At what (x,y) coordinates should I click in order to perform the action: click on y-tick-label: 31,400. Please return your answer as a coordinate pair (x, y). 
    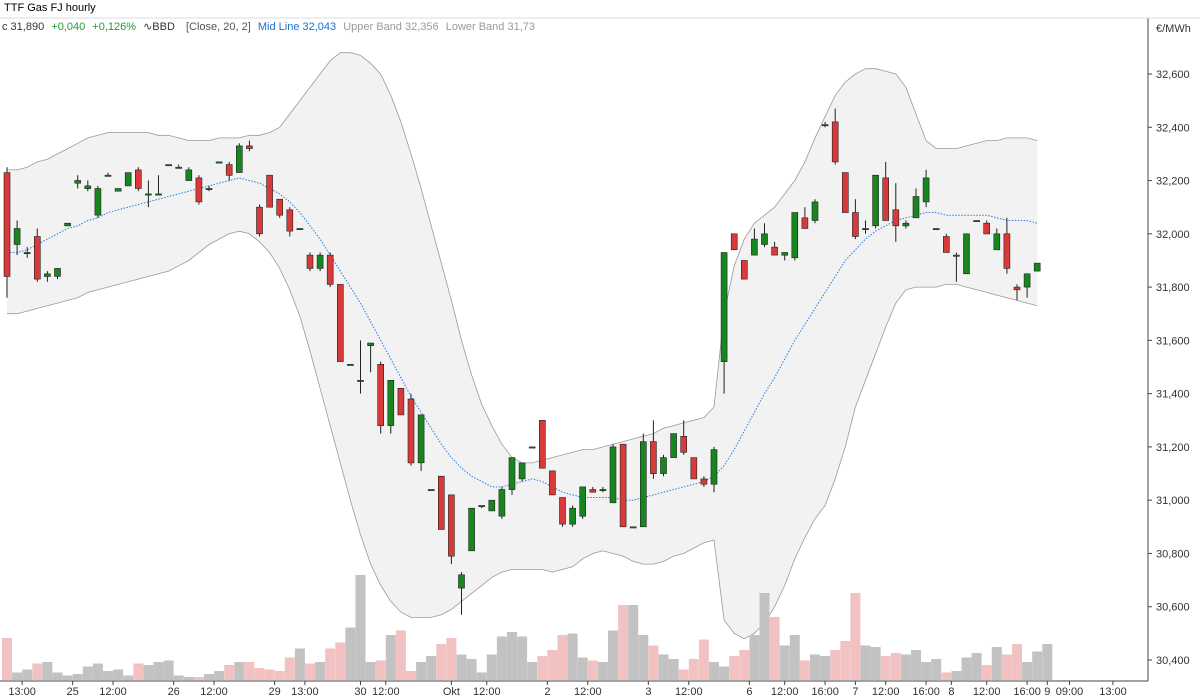
    Looking at the image, I should click on (1173, 395).